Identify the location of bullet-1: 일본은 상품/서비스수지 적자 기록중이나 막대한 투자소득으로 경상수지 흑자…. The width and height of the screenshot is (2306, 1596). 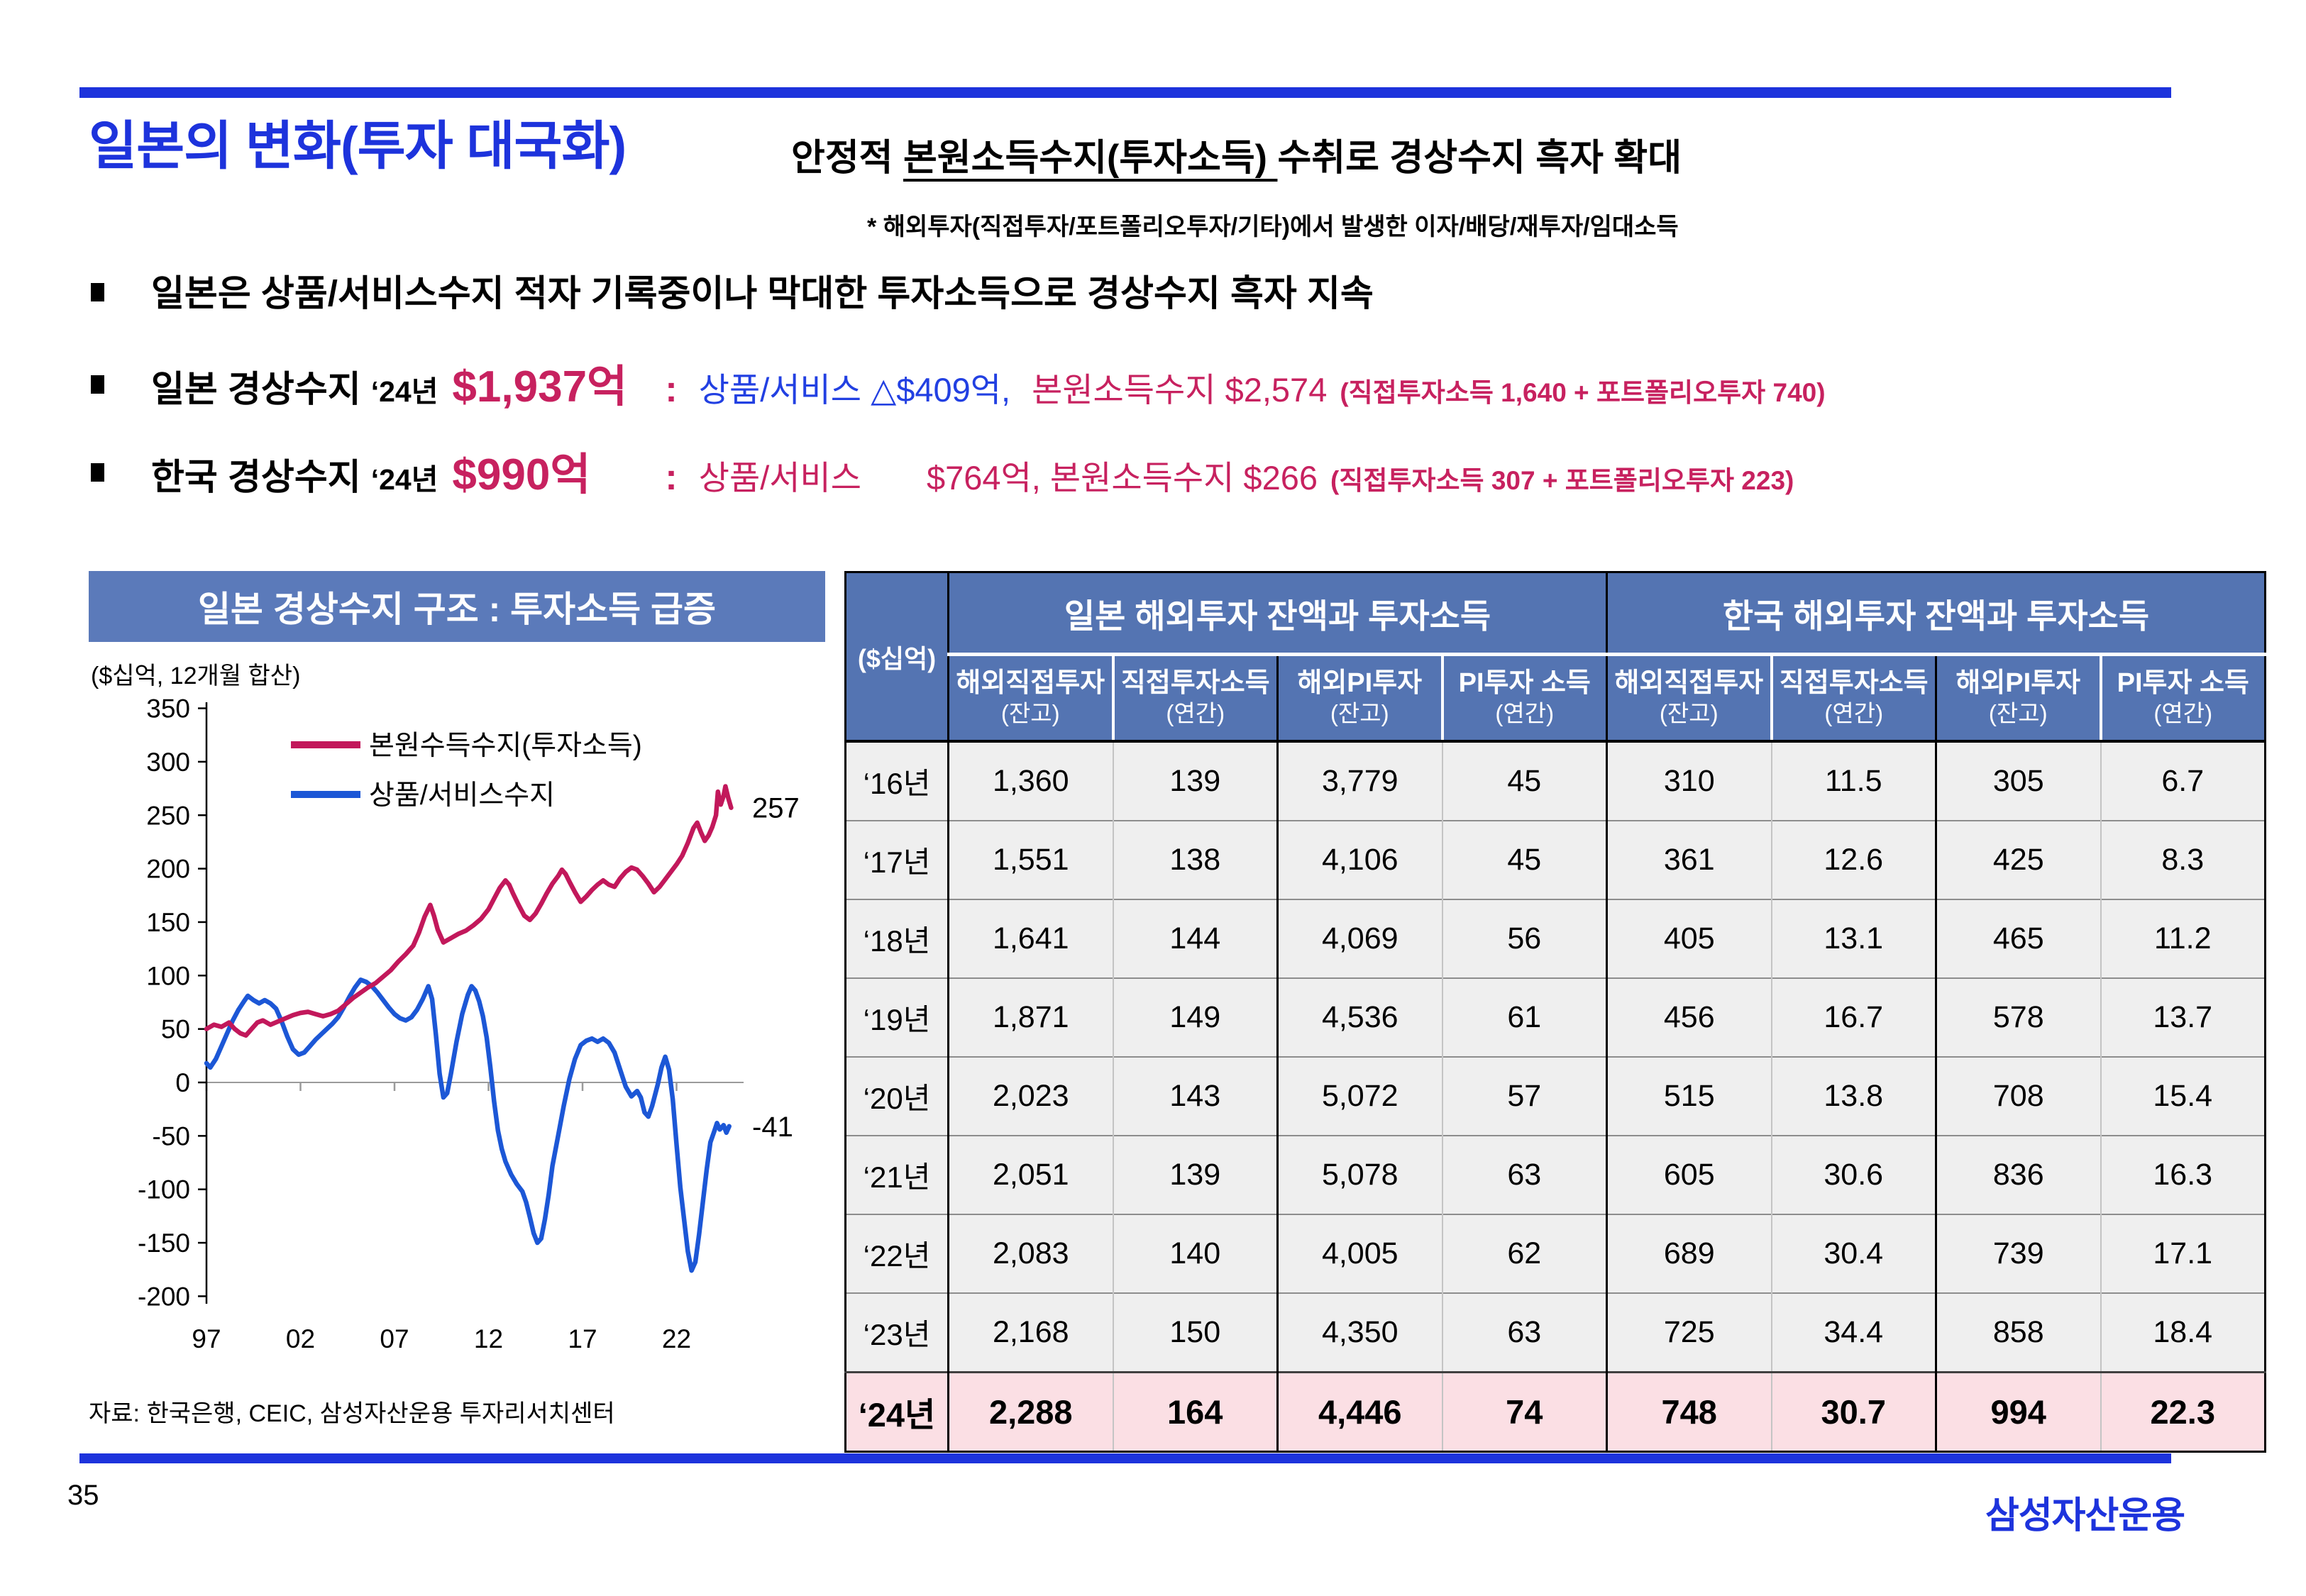
(732, 290).